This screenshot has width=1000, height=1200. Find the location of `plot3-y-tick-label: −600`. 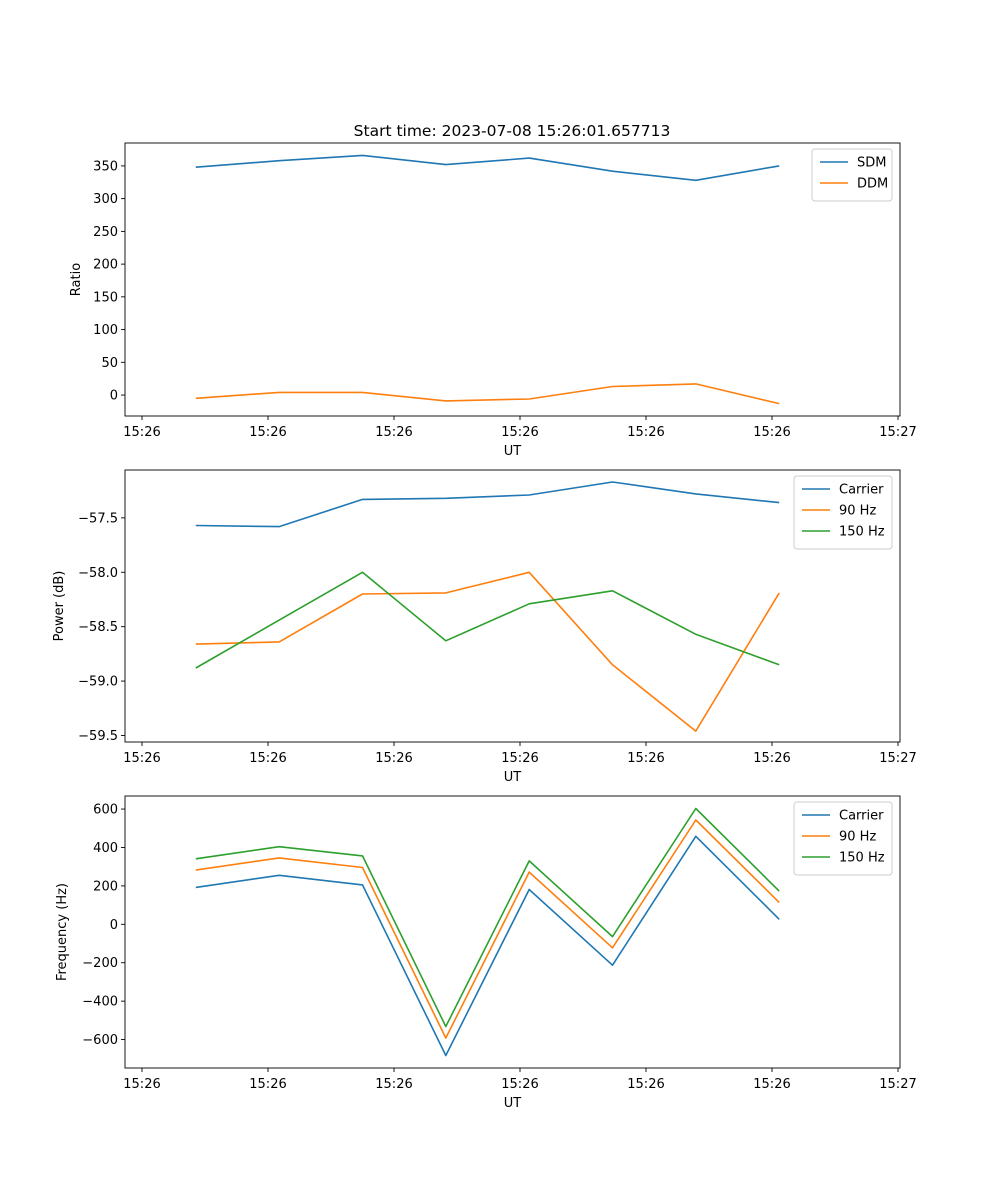

plot3-y-tick-label: −600 is located at coordinates (100, 1040).